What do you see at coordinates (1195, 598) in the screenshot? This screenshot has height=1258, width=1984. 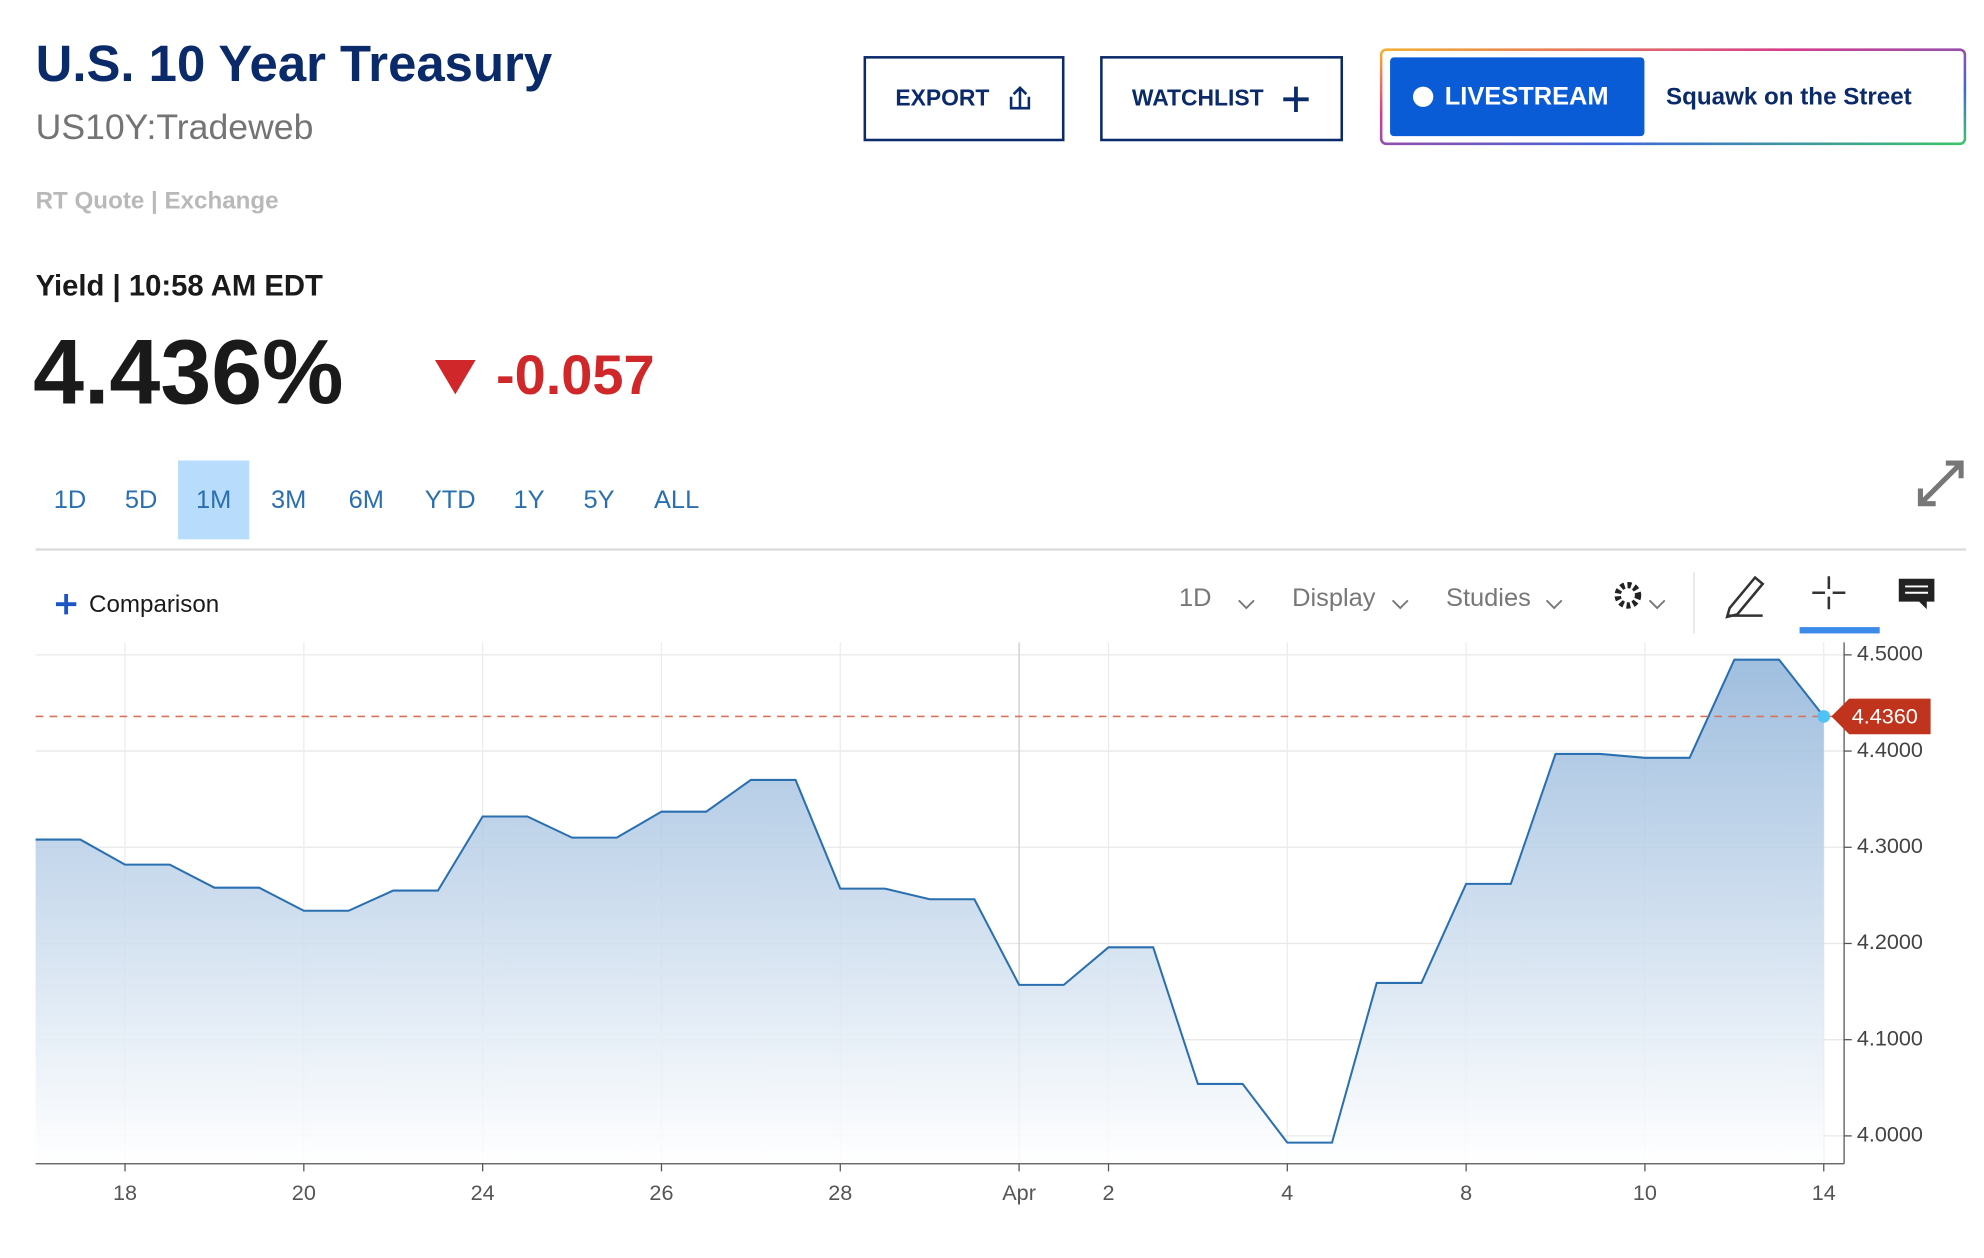 I see `interval: 1D` at bounding box center [1195, 598].